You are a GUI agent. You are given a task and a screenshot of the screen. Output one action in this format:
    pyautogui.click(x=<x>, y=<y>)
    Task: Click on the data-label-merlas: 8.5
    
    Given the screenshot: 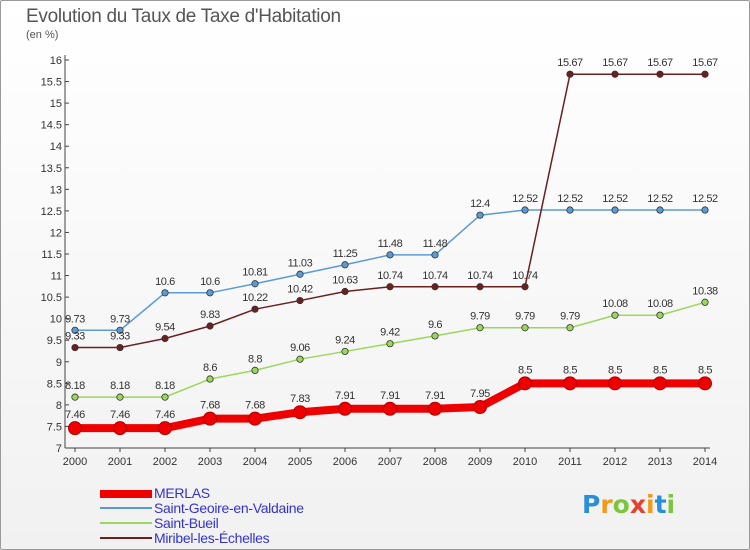 What is the action you would take?
    pyautogui.click(x=615, y=370)
    